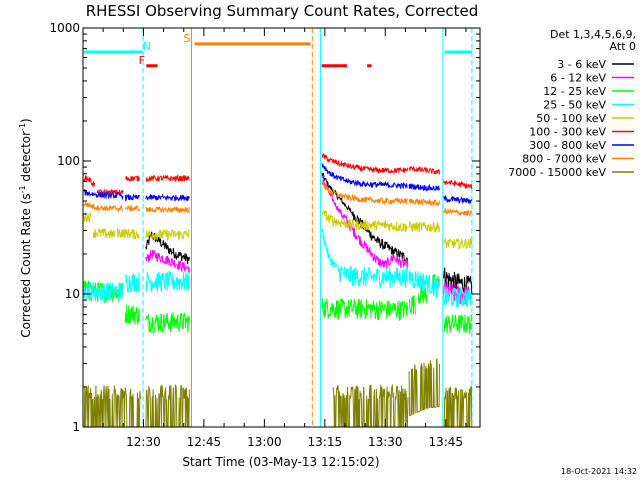 This screenshot has width=640, height=480. What do you see at coordinates (280, 462) in the screenshot?
I see `x-axis-label: Start Time (03-May-13 12:15:02)` at bounding box center [280, 462].